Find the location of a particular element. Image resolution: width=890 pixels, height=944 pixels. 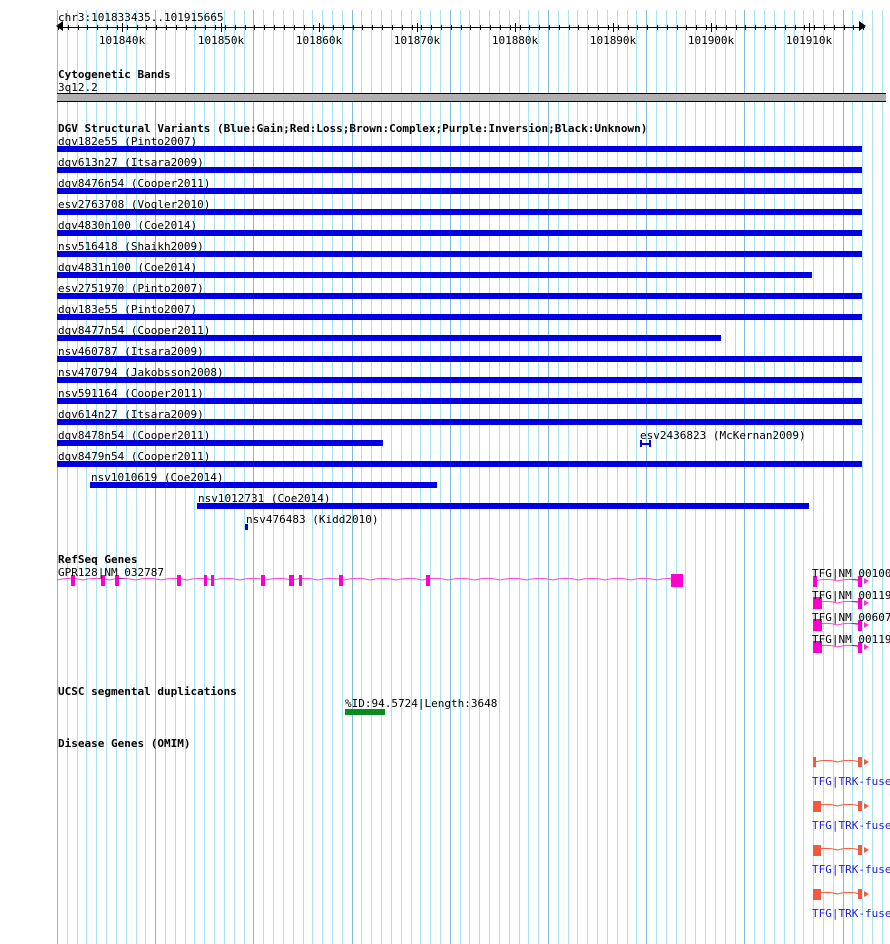

arrow-left-icon is located at coordinates (59, 26).